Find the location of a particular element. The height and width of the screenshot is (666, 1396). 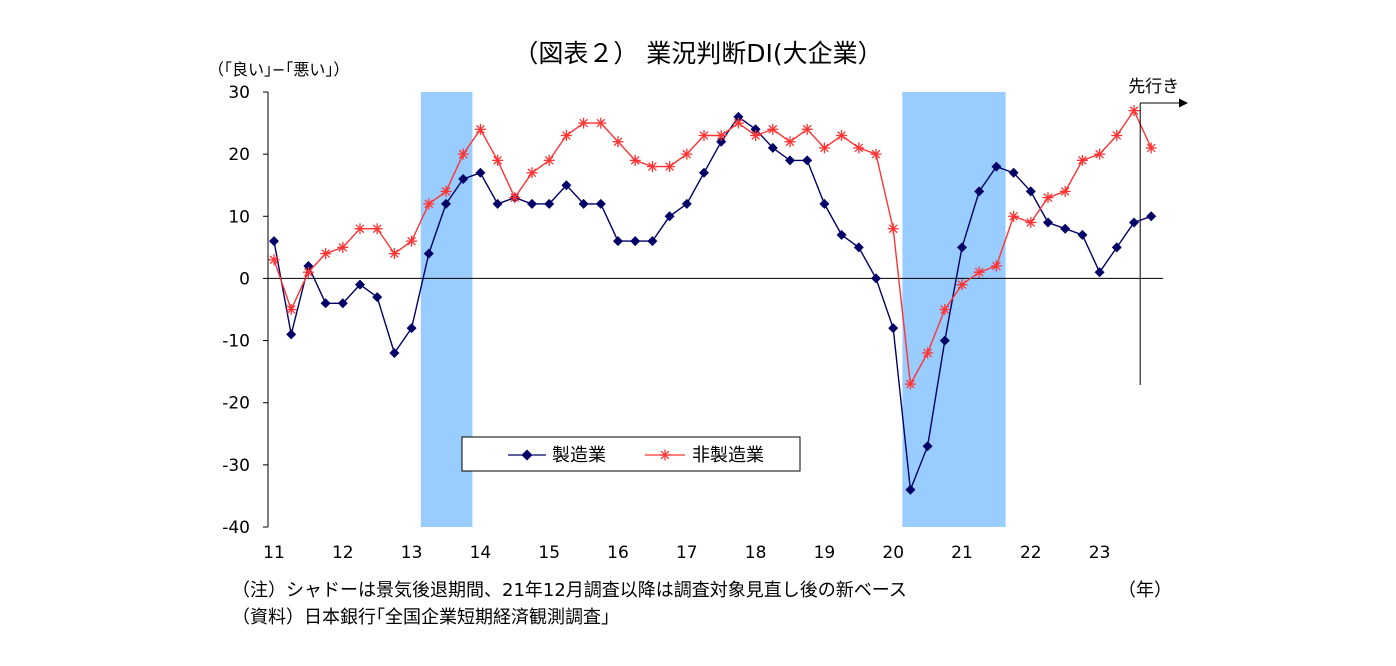

x-tick-label: 15 is located at coordinates (549, 553).